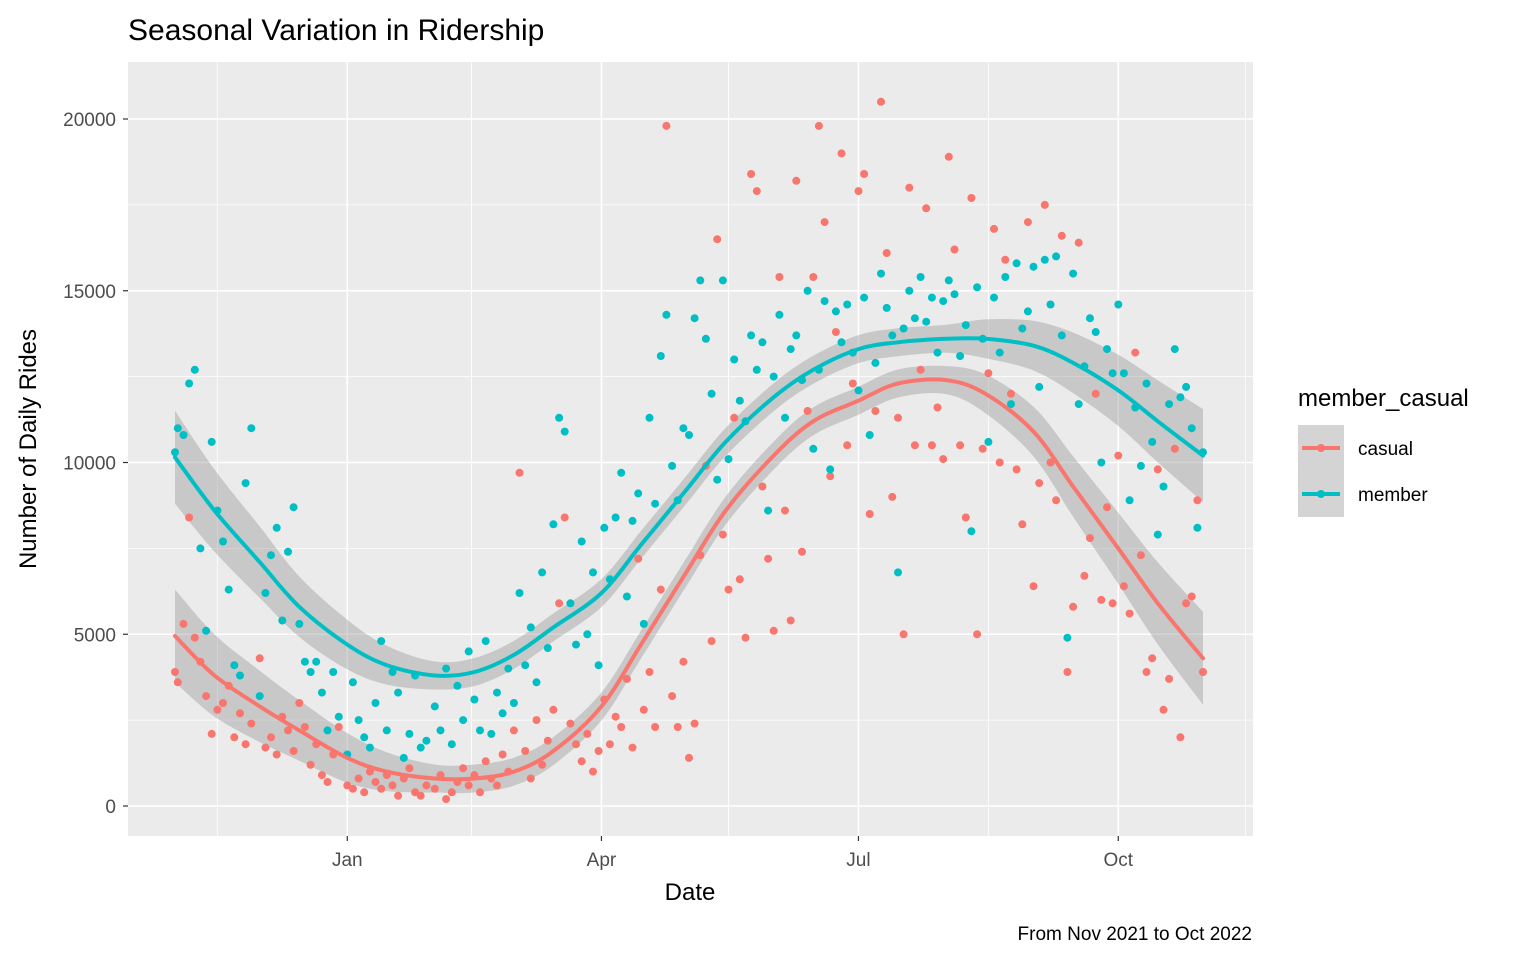 This screenshot has height=960, width=1536. I want to click on y-tick-label: 0, so click(110, 807).